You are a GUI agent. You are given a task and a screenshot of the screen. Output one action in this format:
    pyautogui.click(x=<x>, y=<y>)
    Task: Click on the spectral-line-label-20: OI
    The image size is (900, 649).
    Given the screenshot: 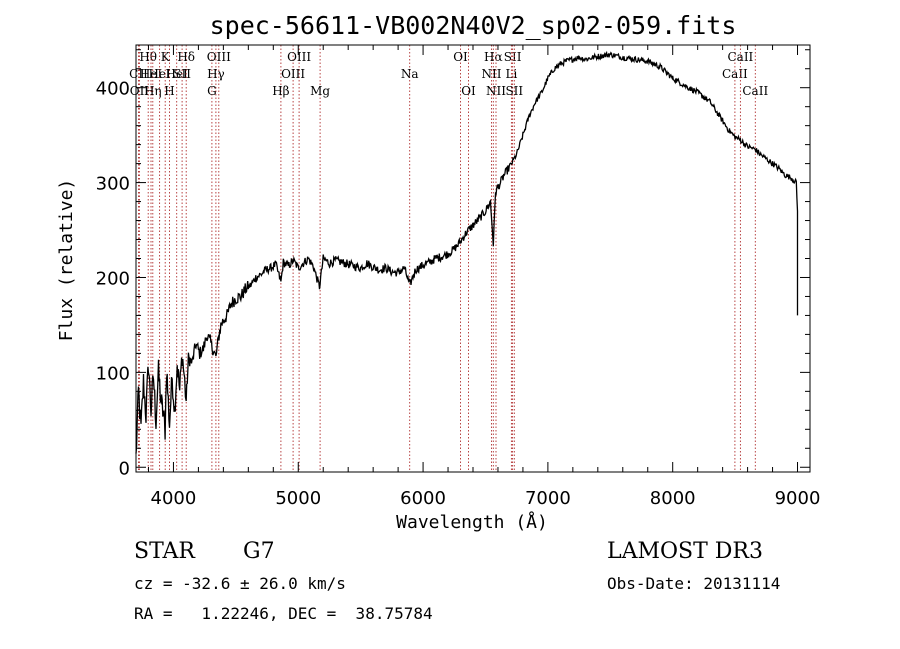 What is the action you would take?
    pyautogui.click(x=468, y=91)
    